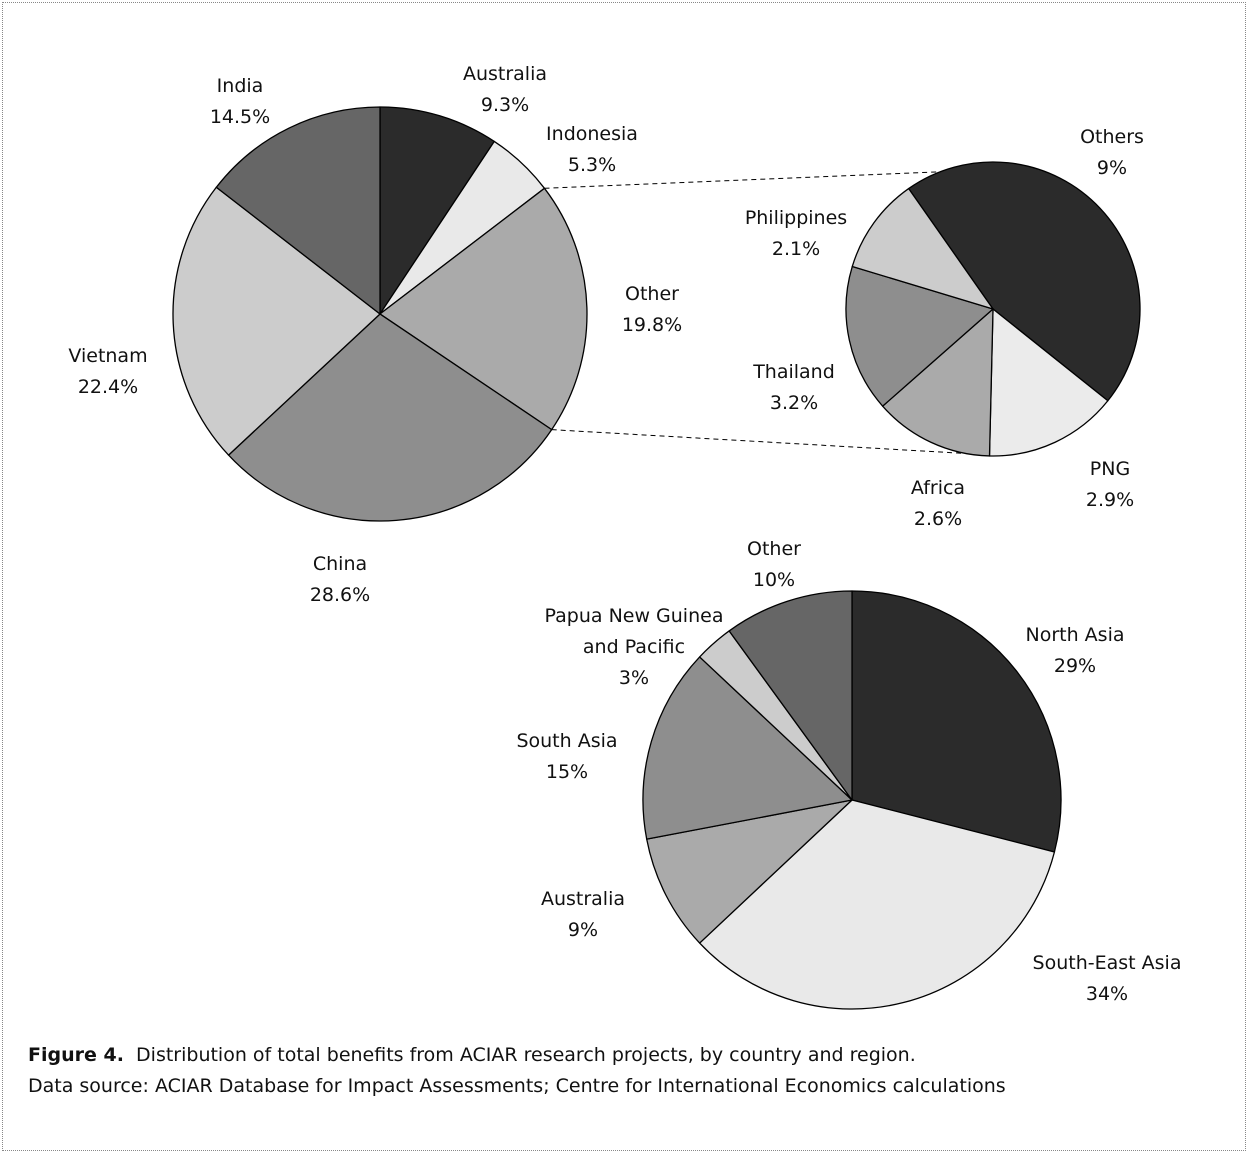 The height and width of the screenshot is (1155, 1250). I want to click on connector-bottom, so click(777, 443).